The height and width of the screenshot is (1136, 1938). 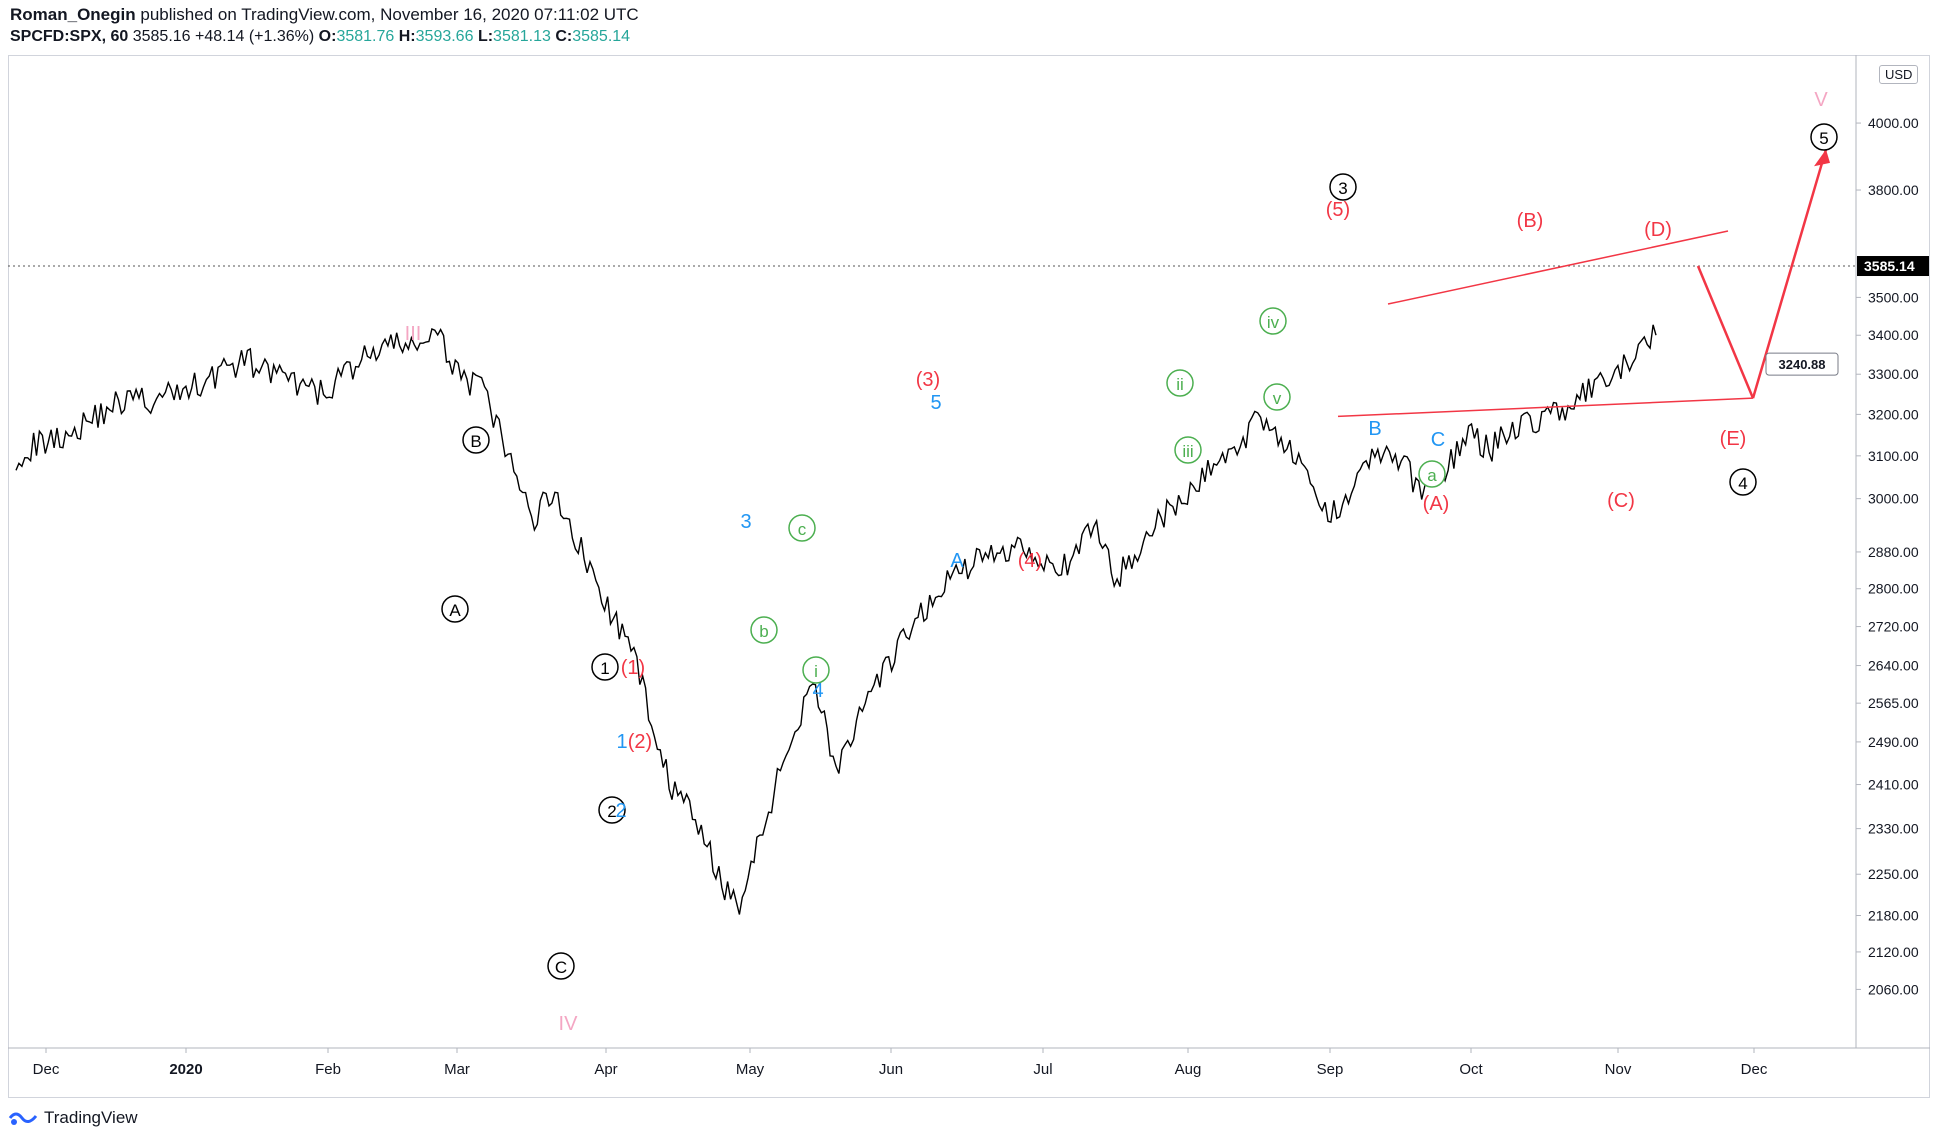 I want to click on wave-label: b, so click(x=763, y=631).